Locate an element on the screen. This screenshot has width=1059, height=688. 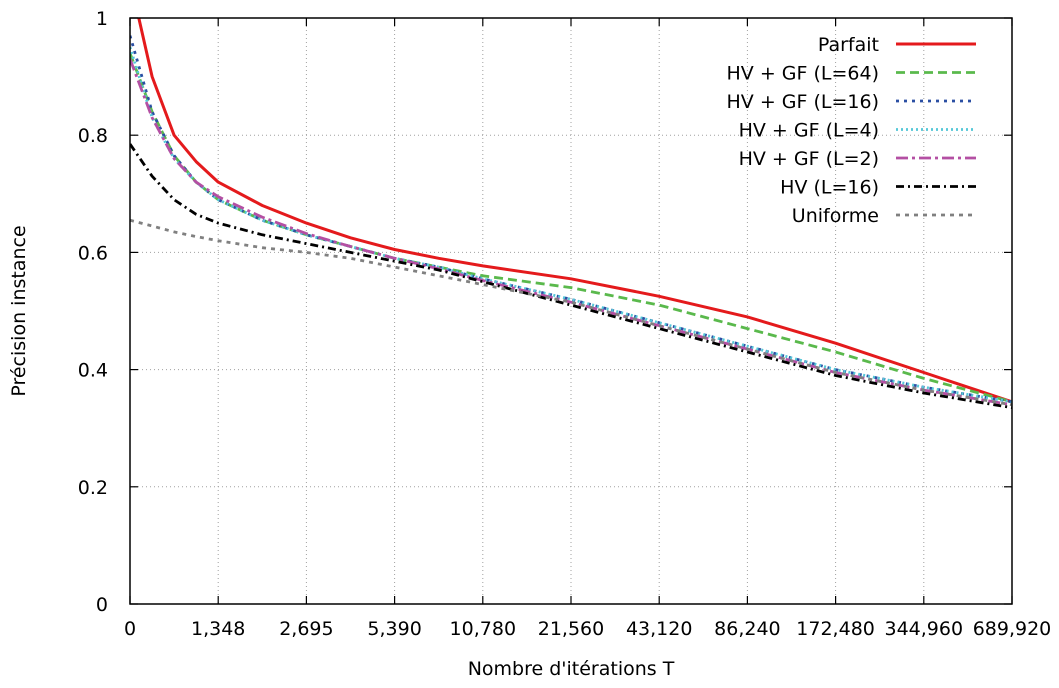
y-axis-label: Précision instance is located at coordinates (19, 310).